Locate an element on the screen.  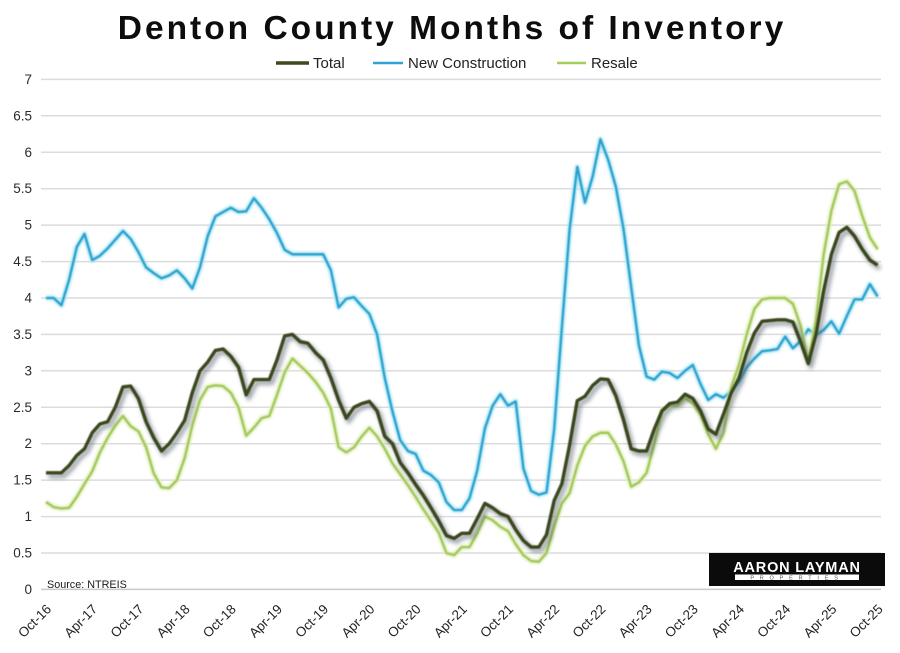
svg-text: 2 is located at coordinates (28, 443).